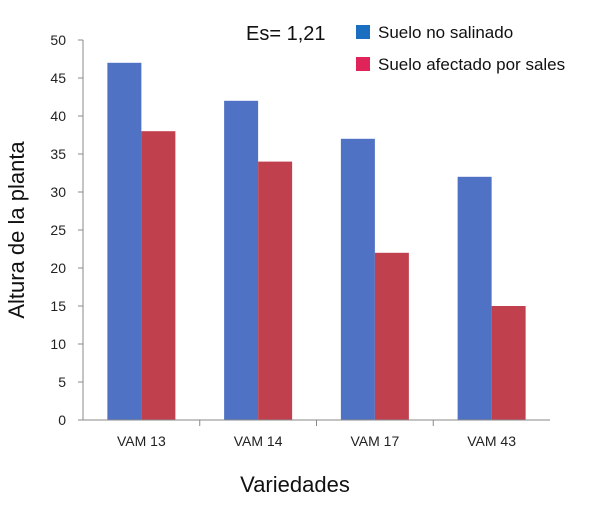 Image resolution: width=599 pixels, height=509 pixels. What do you see at coordinates (391, 336) in the screenshot?
I see `bar-vam-17-suelo-afectado-por-sales` at bounding box center [391, 336].